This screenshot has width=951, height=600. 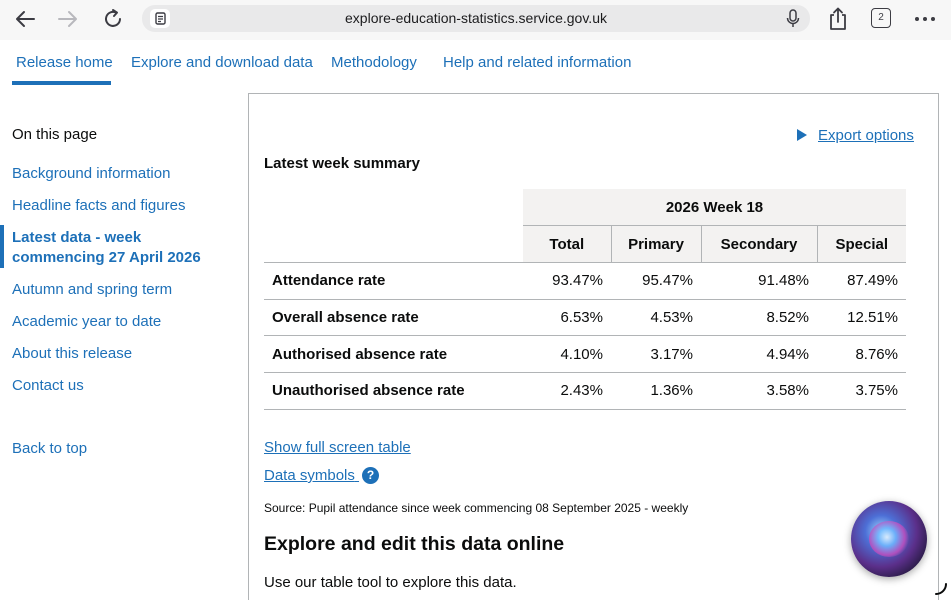 What do you see at coordinates (861, 281) in the screenshot?
I see `table-cell: 87.49%` at bounding box center [861, 281].